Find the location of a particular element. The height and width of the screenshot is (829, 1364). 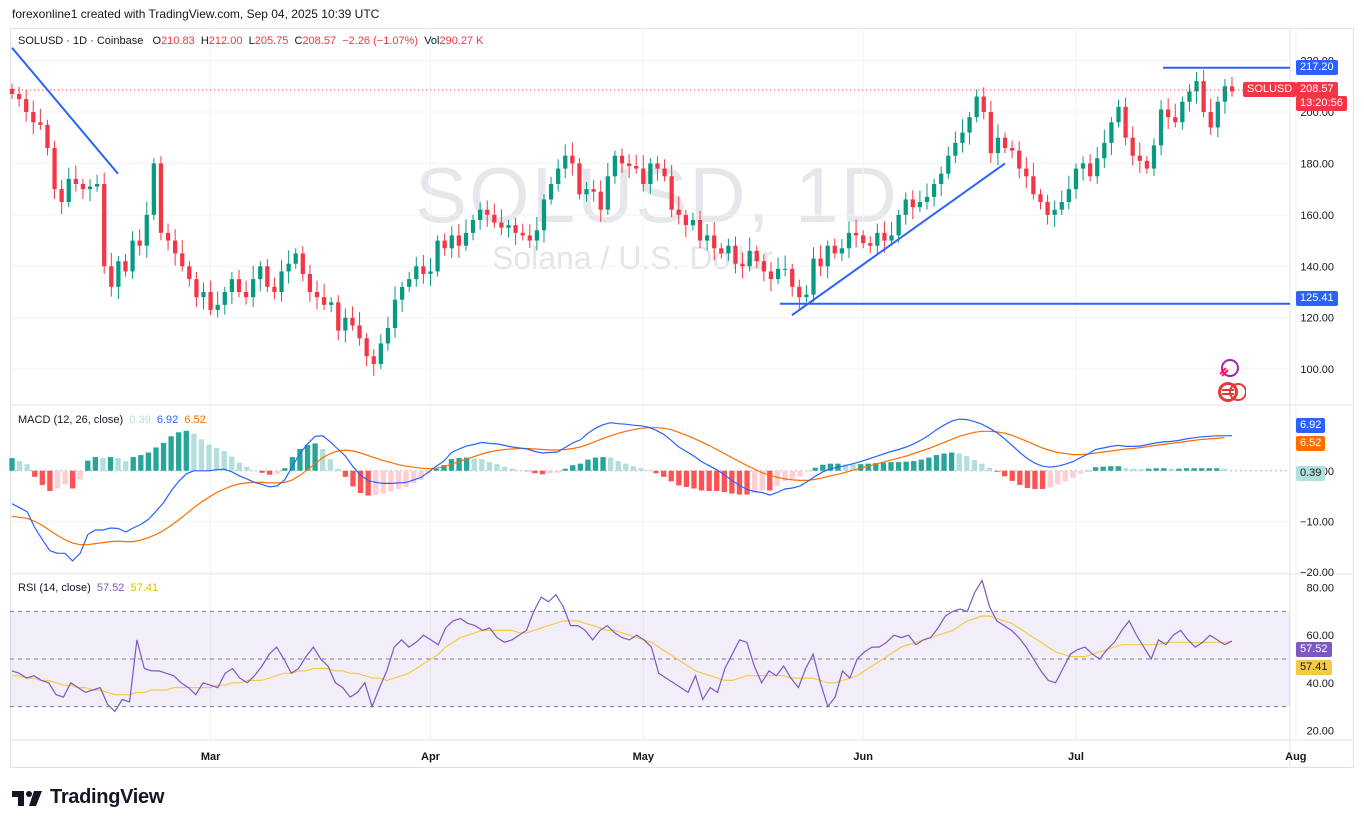

spark-icon is located at coordinates (1229, 368).